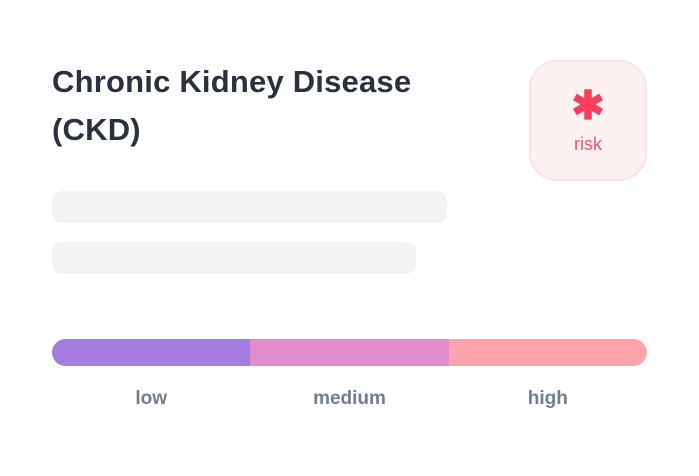  I want to click on card-title: Chronic Kidney Disease (CKD), so click(232, 105).